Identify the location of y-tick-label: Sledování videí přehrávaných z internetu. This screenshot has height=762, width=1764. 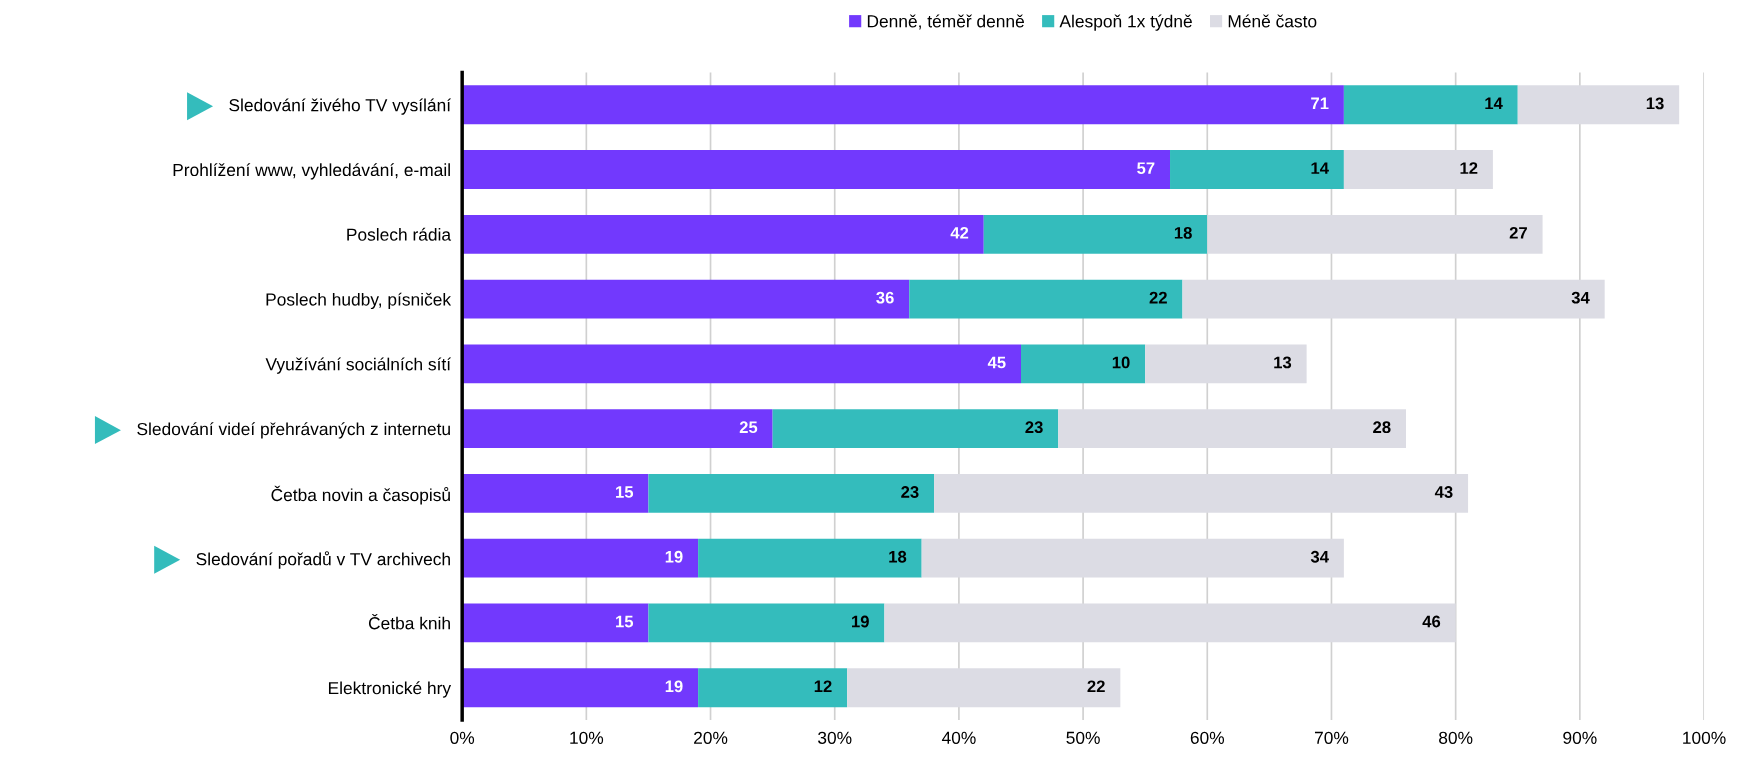
(293, 430).